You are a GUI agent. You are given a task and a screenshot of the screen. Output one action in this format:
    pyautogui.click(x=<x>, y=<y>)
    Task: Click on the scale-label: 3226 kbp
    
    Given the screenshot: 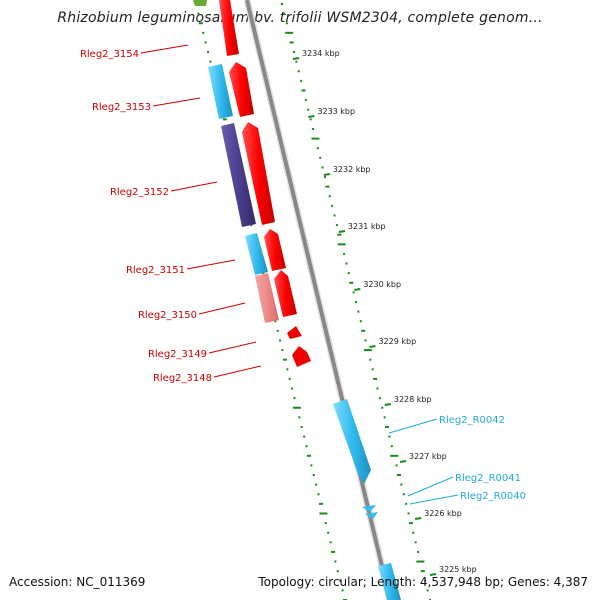 What is the action you would take?
    pyautogui.click(x=443, y=513)
    